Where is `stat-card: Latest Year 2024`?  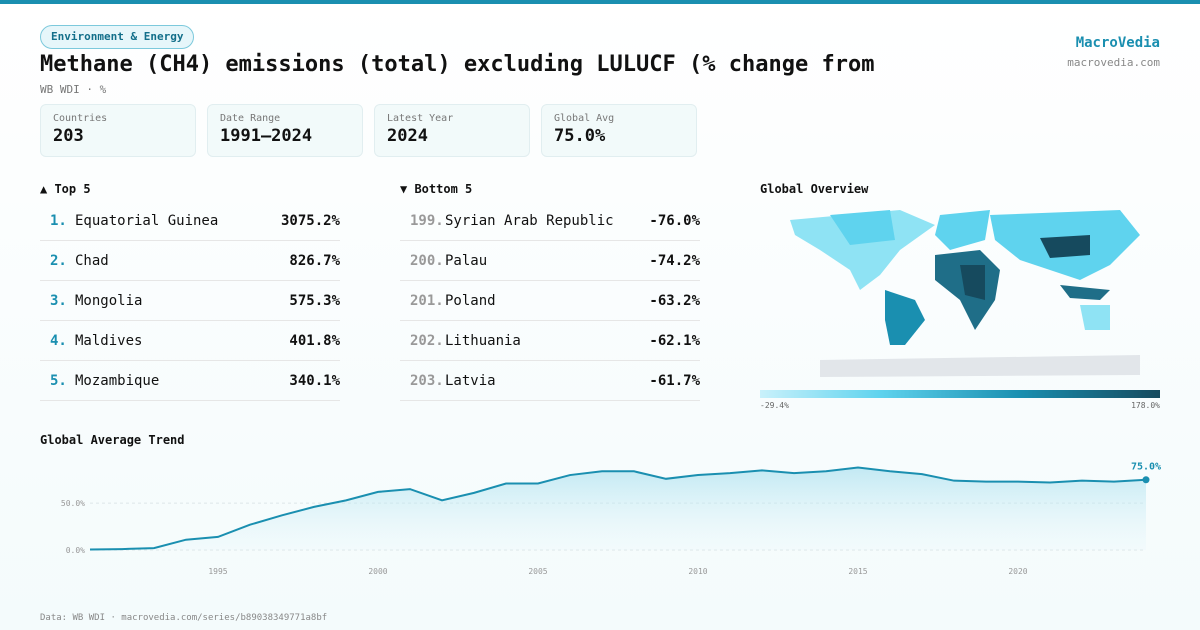 stat-card: Latest Year 2024 is located at coordinates (452, 130).